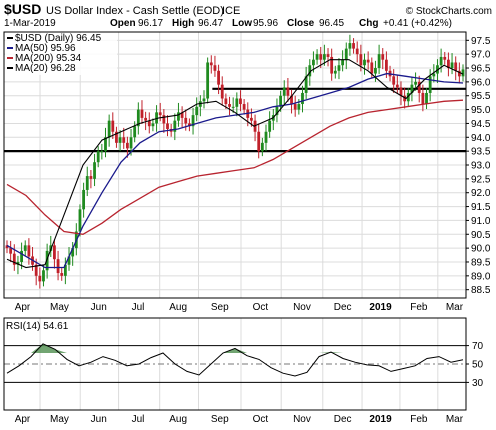  Describe the element at coordinates (265, 23) in the screenshot. I see `low-value: 95.96` at that location.